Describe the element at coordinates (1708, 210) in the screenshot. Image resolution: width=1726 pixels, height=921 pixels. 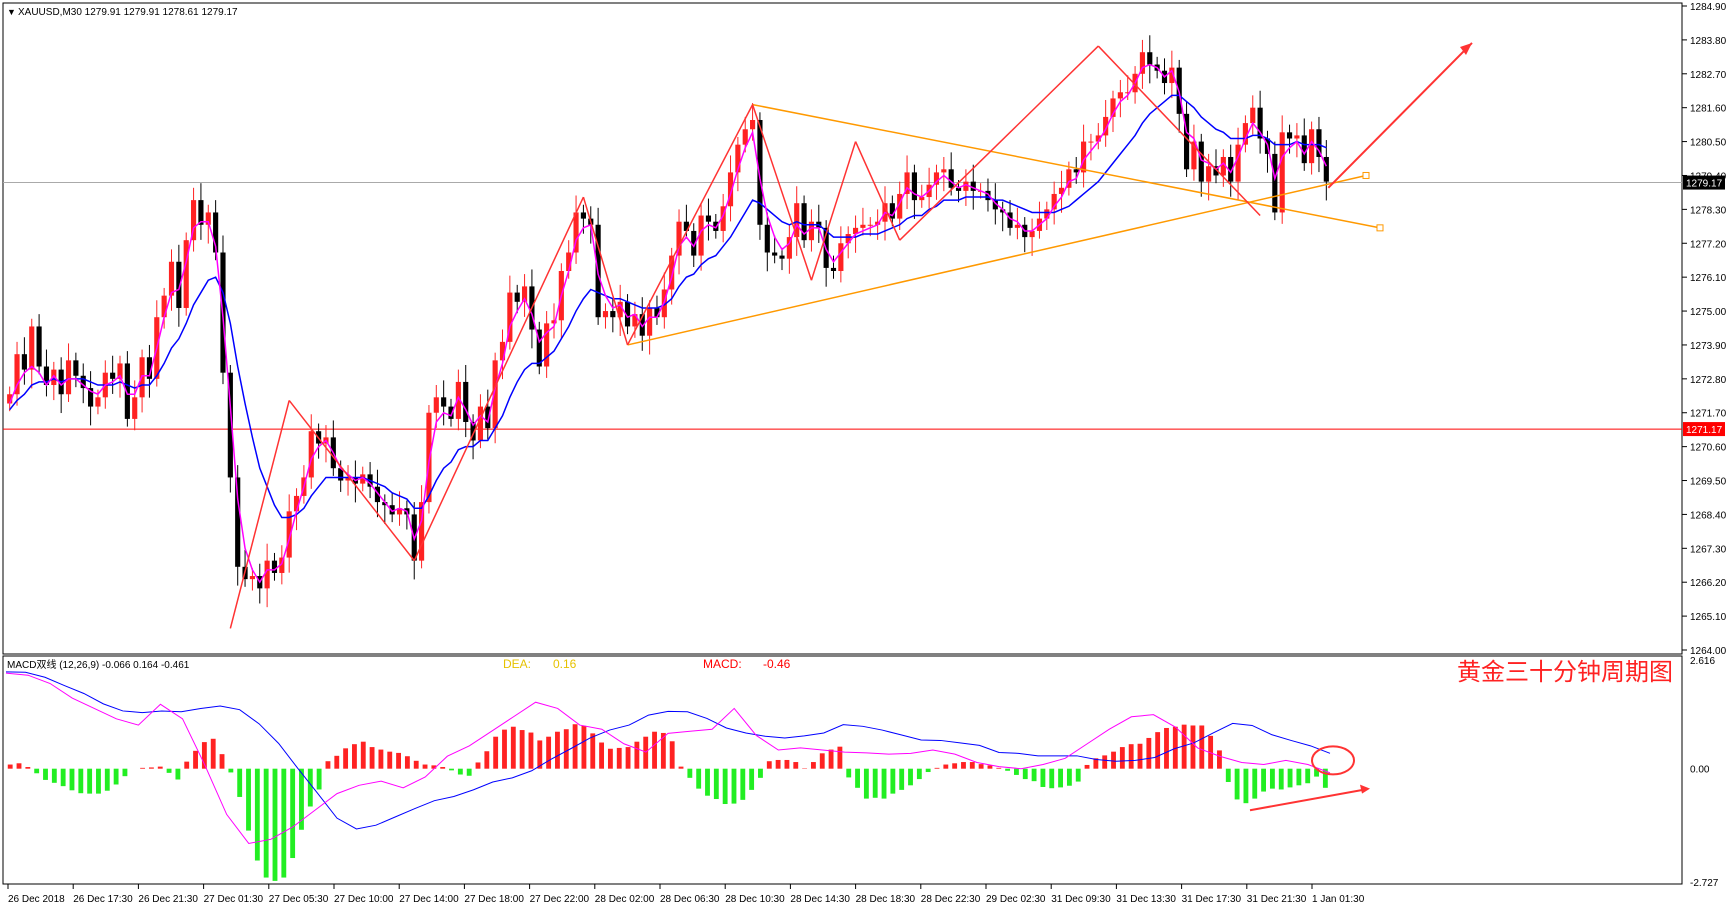
I see `price-tick-label: 1278.30` at that location.